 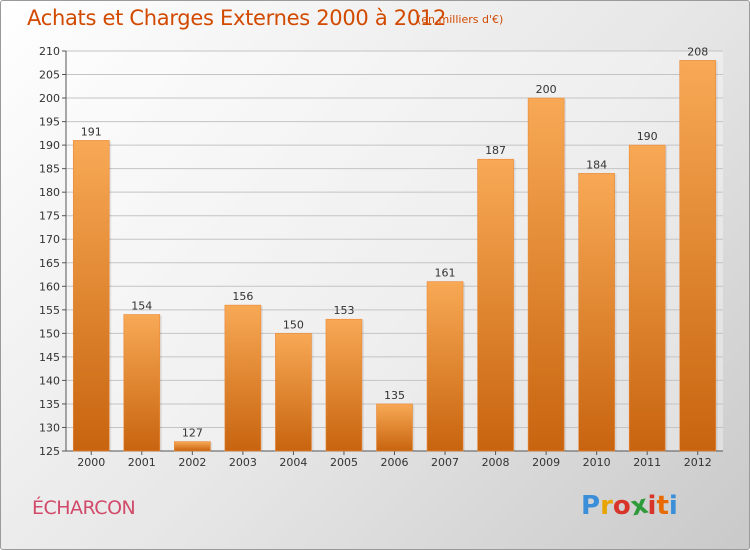 I want to click on y-tick-label: 200, so click(x=49, y=98).